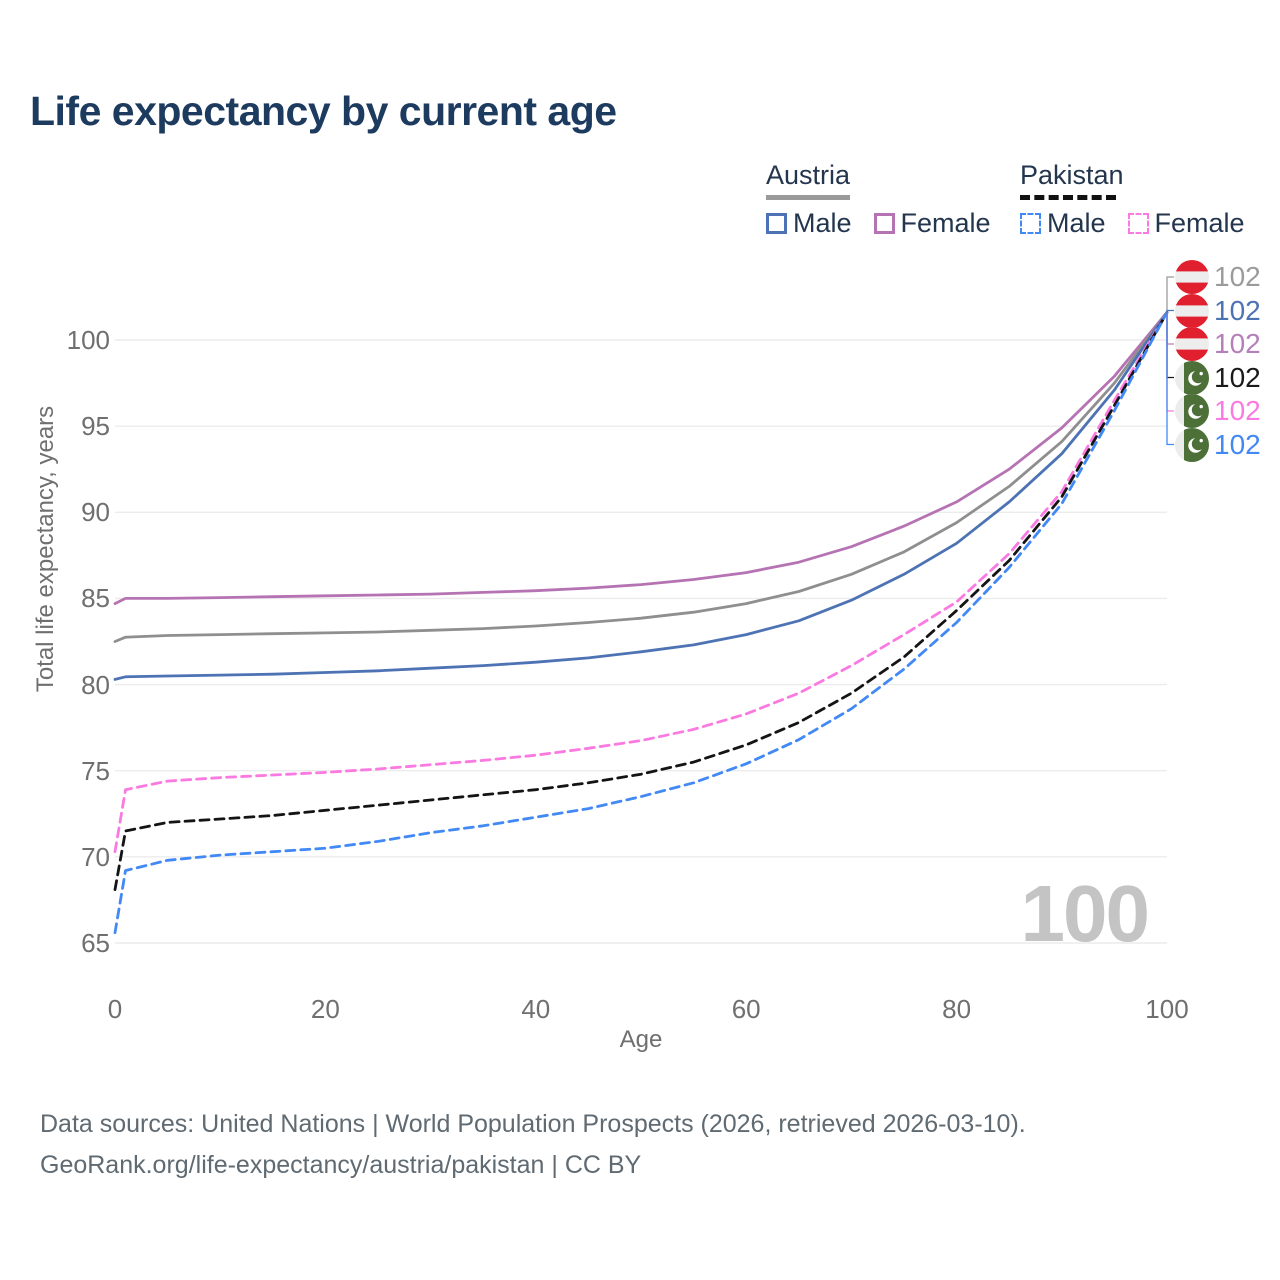  Describe the element at coordinates (88, 340) in the screenshot. I see `y-tick-100: 100` at that location.